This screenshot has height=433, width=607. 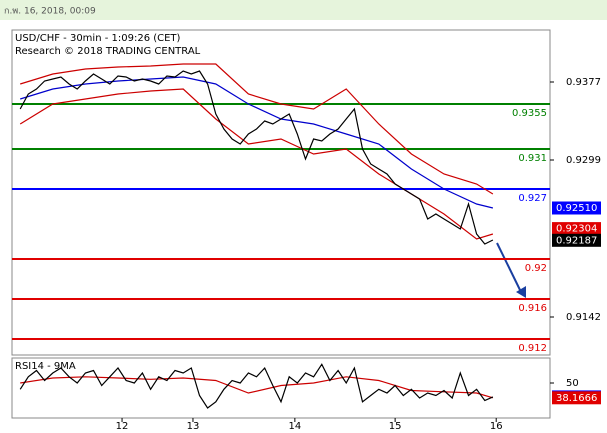 What do you see at coordinates (532, 348) in the screenshot?
I see `level-label: 0.912` at bounding box center [532, 348].